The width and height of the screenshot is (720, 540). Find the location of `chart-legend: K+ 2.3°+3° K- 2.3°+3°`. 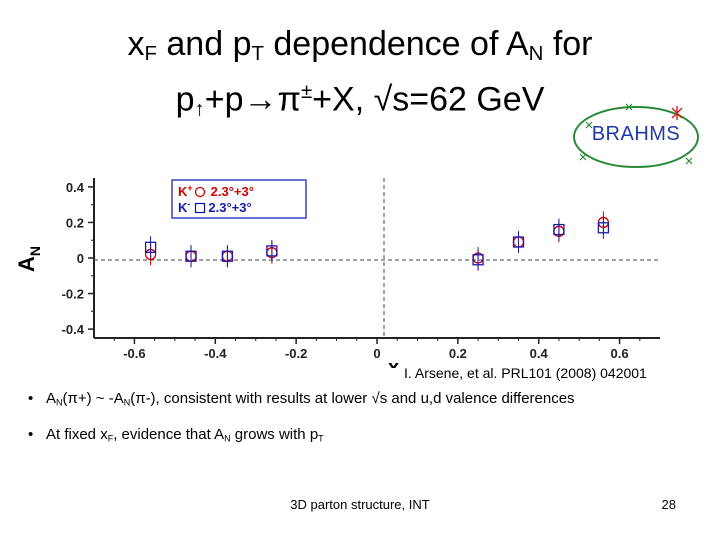

chart-legend: K+ 2.3°+3° K- 2.3°+3° is located at coordinates (239, 199).